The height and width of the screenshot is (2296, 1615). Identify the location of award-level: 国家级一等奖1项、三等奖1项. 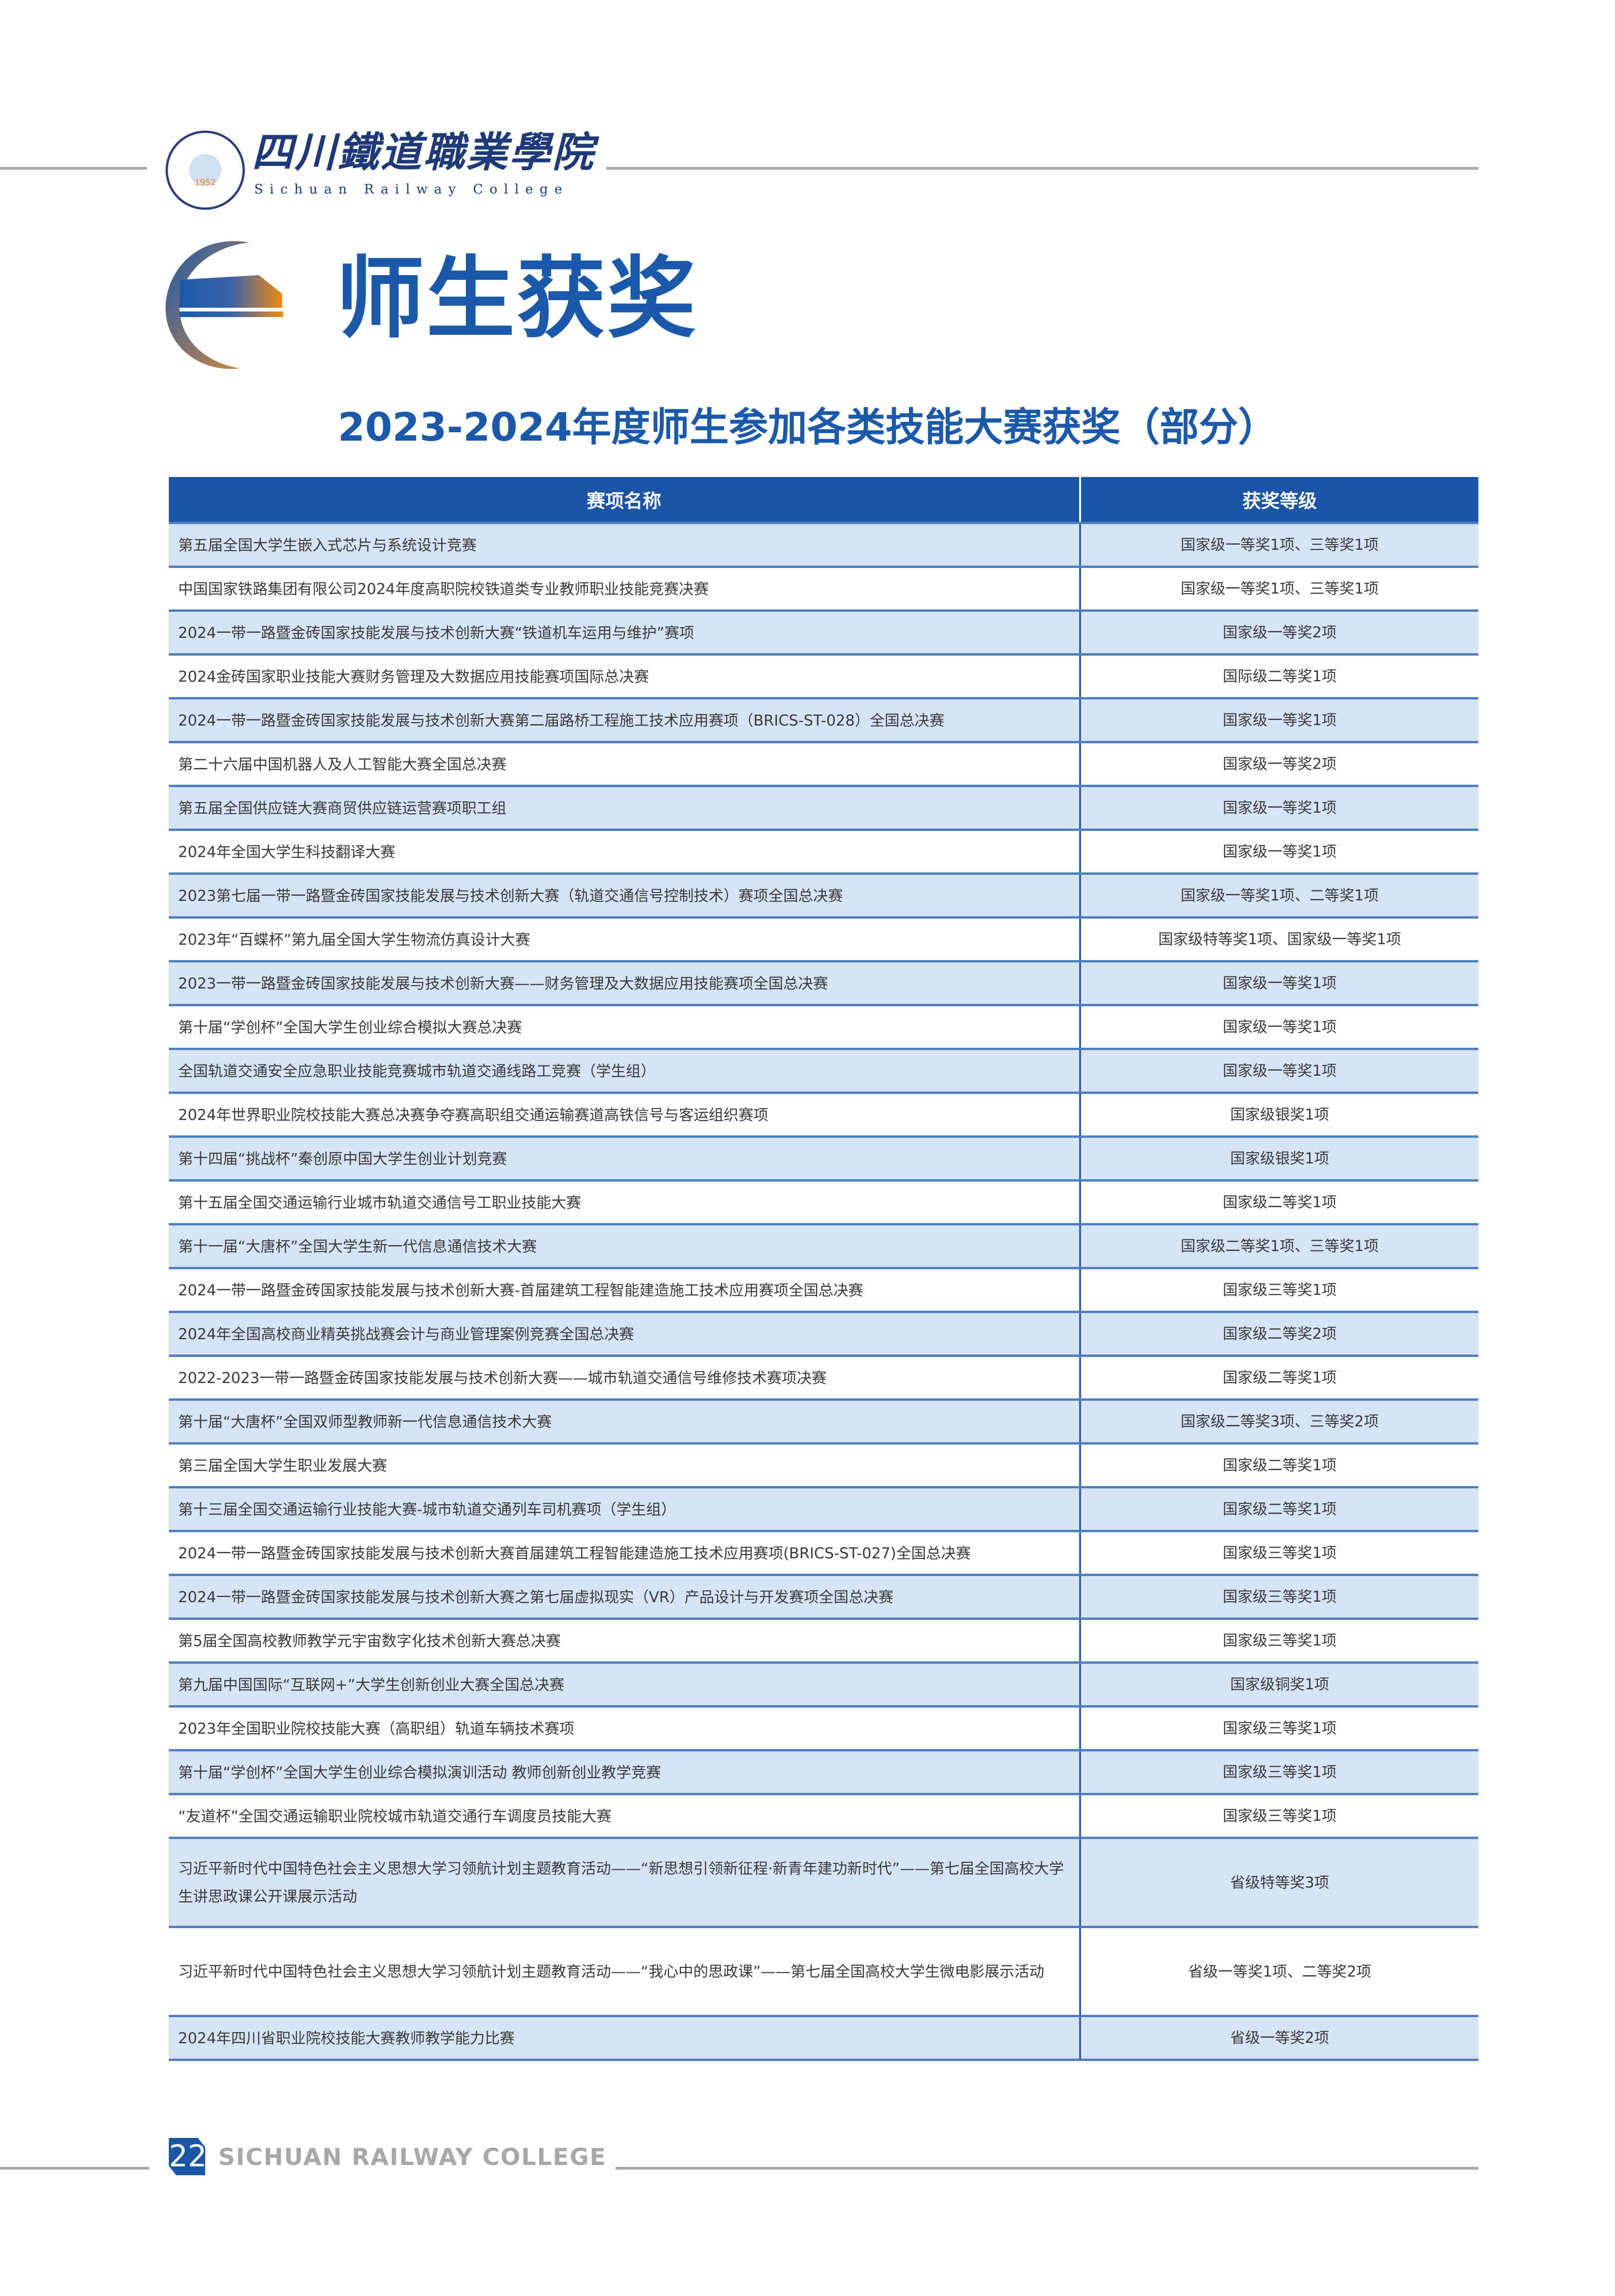
(1279, 544).